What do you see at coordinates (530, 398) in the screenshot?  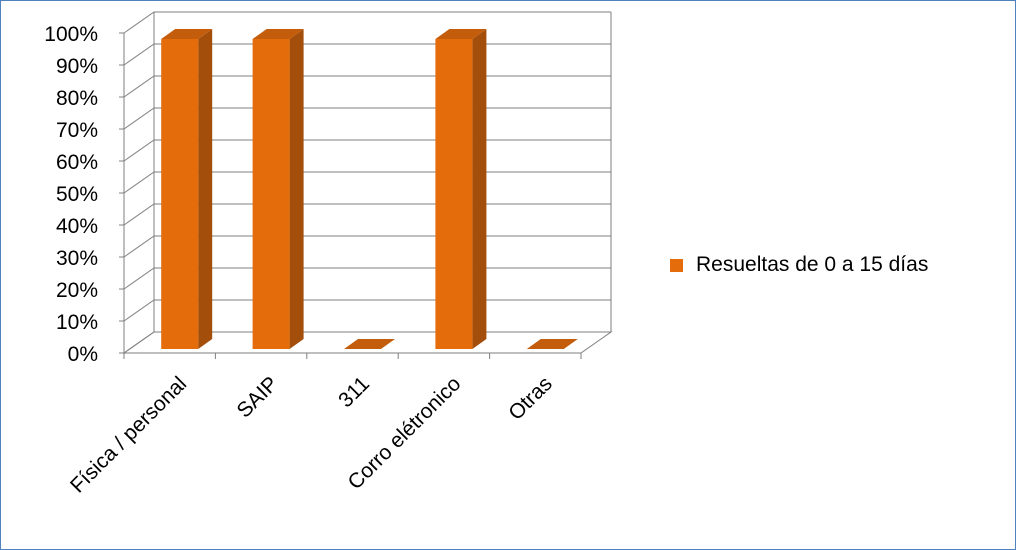 I see `x-tick-label: Otras` at bounding box center [530, 398].